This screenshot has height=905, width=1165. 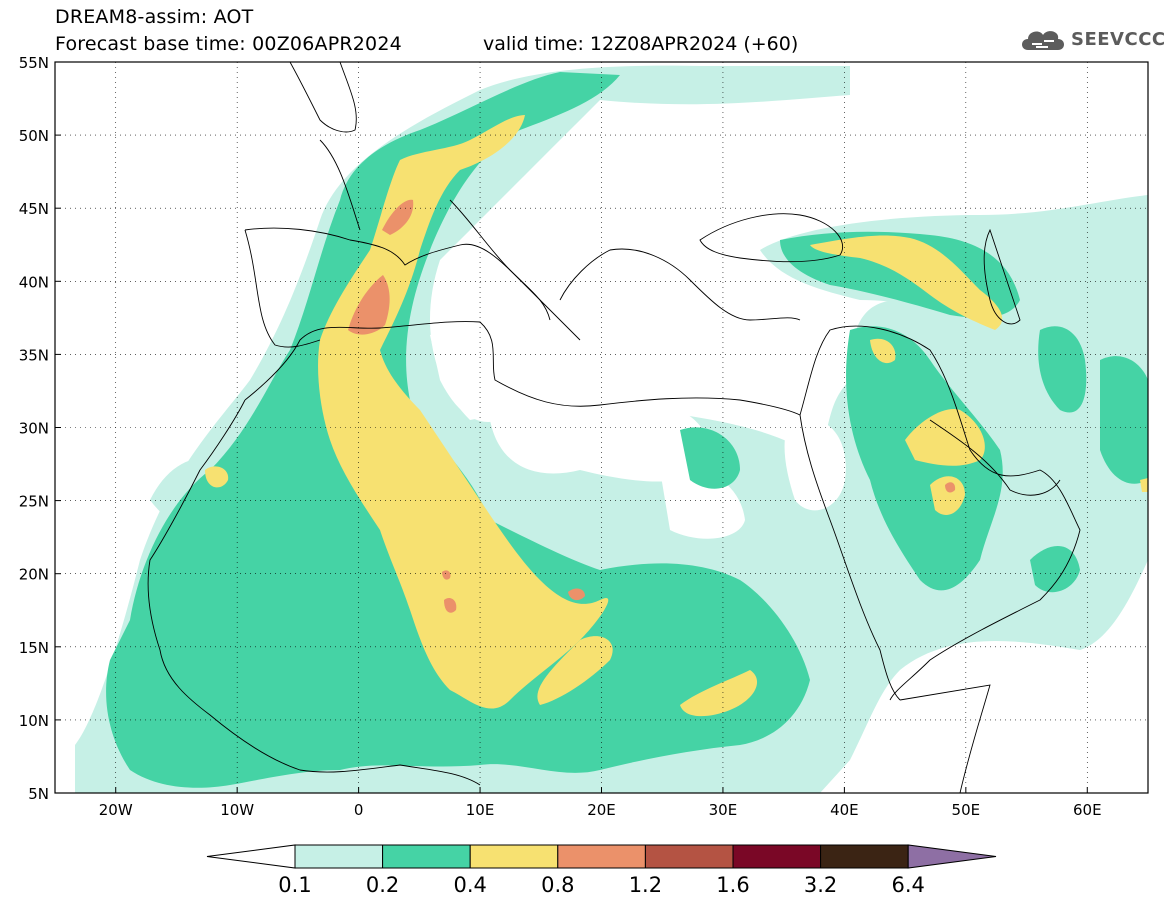 What do you see at coordinates (34, 429) in the screenshot?
I see `lat-label: 30N` at bounding box center [34, 429].